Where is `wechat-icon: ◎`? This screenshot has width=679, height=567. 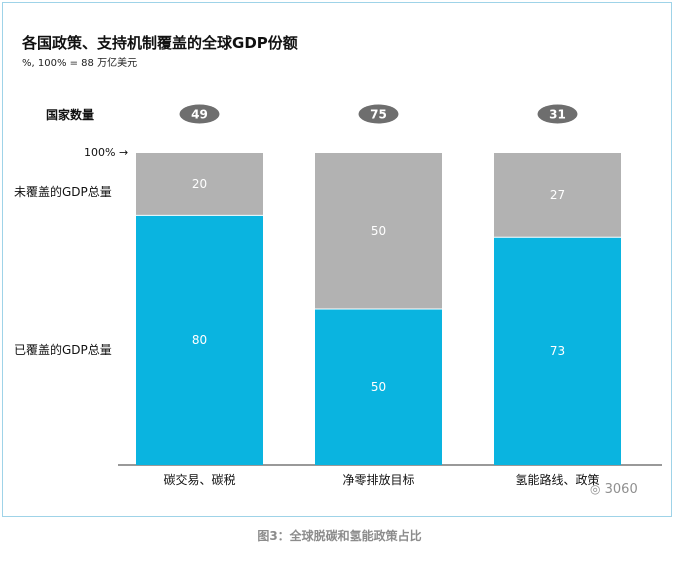
wechat-icon: ◎ is located at coordinates (595, 489).